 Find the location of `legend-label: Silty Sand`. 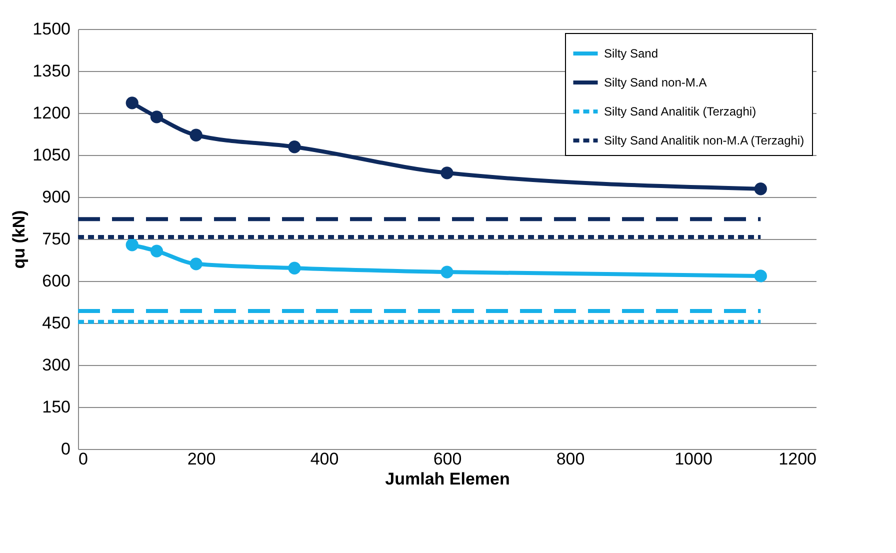

legend-label: Silty Sand is located at coordinates (631, 53).